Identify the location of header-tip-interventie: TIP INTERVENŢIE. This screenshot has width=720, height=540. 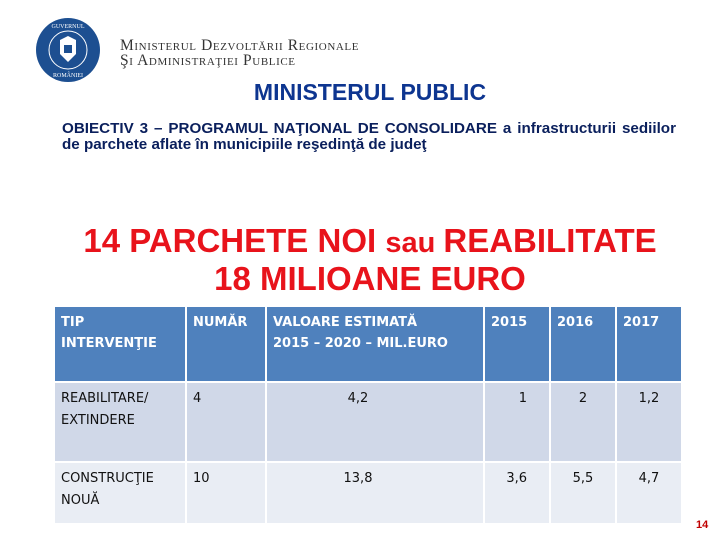
(120, 344).